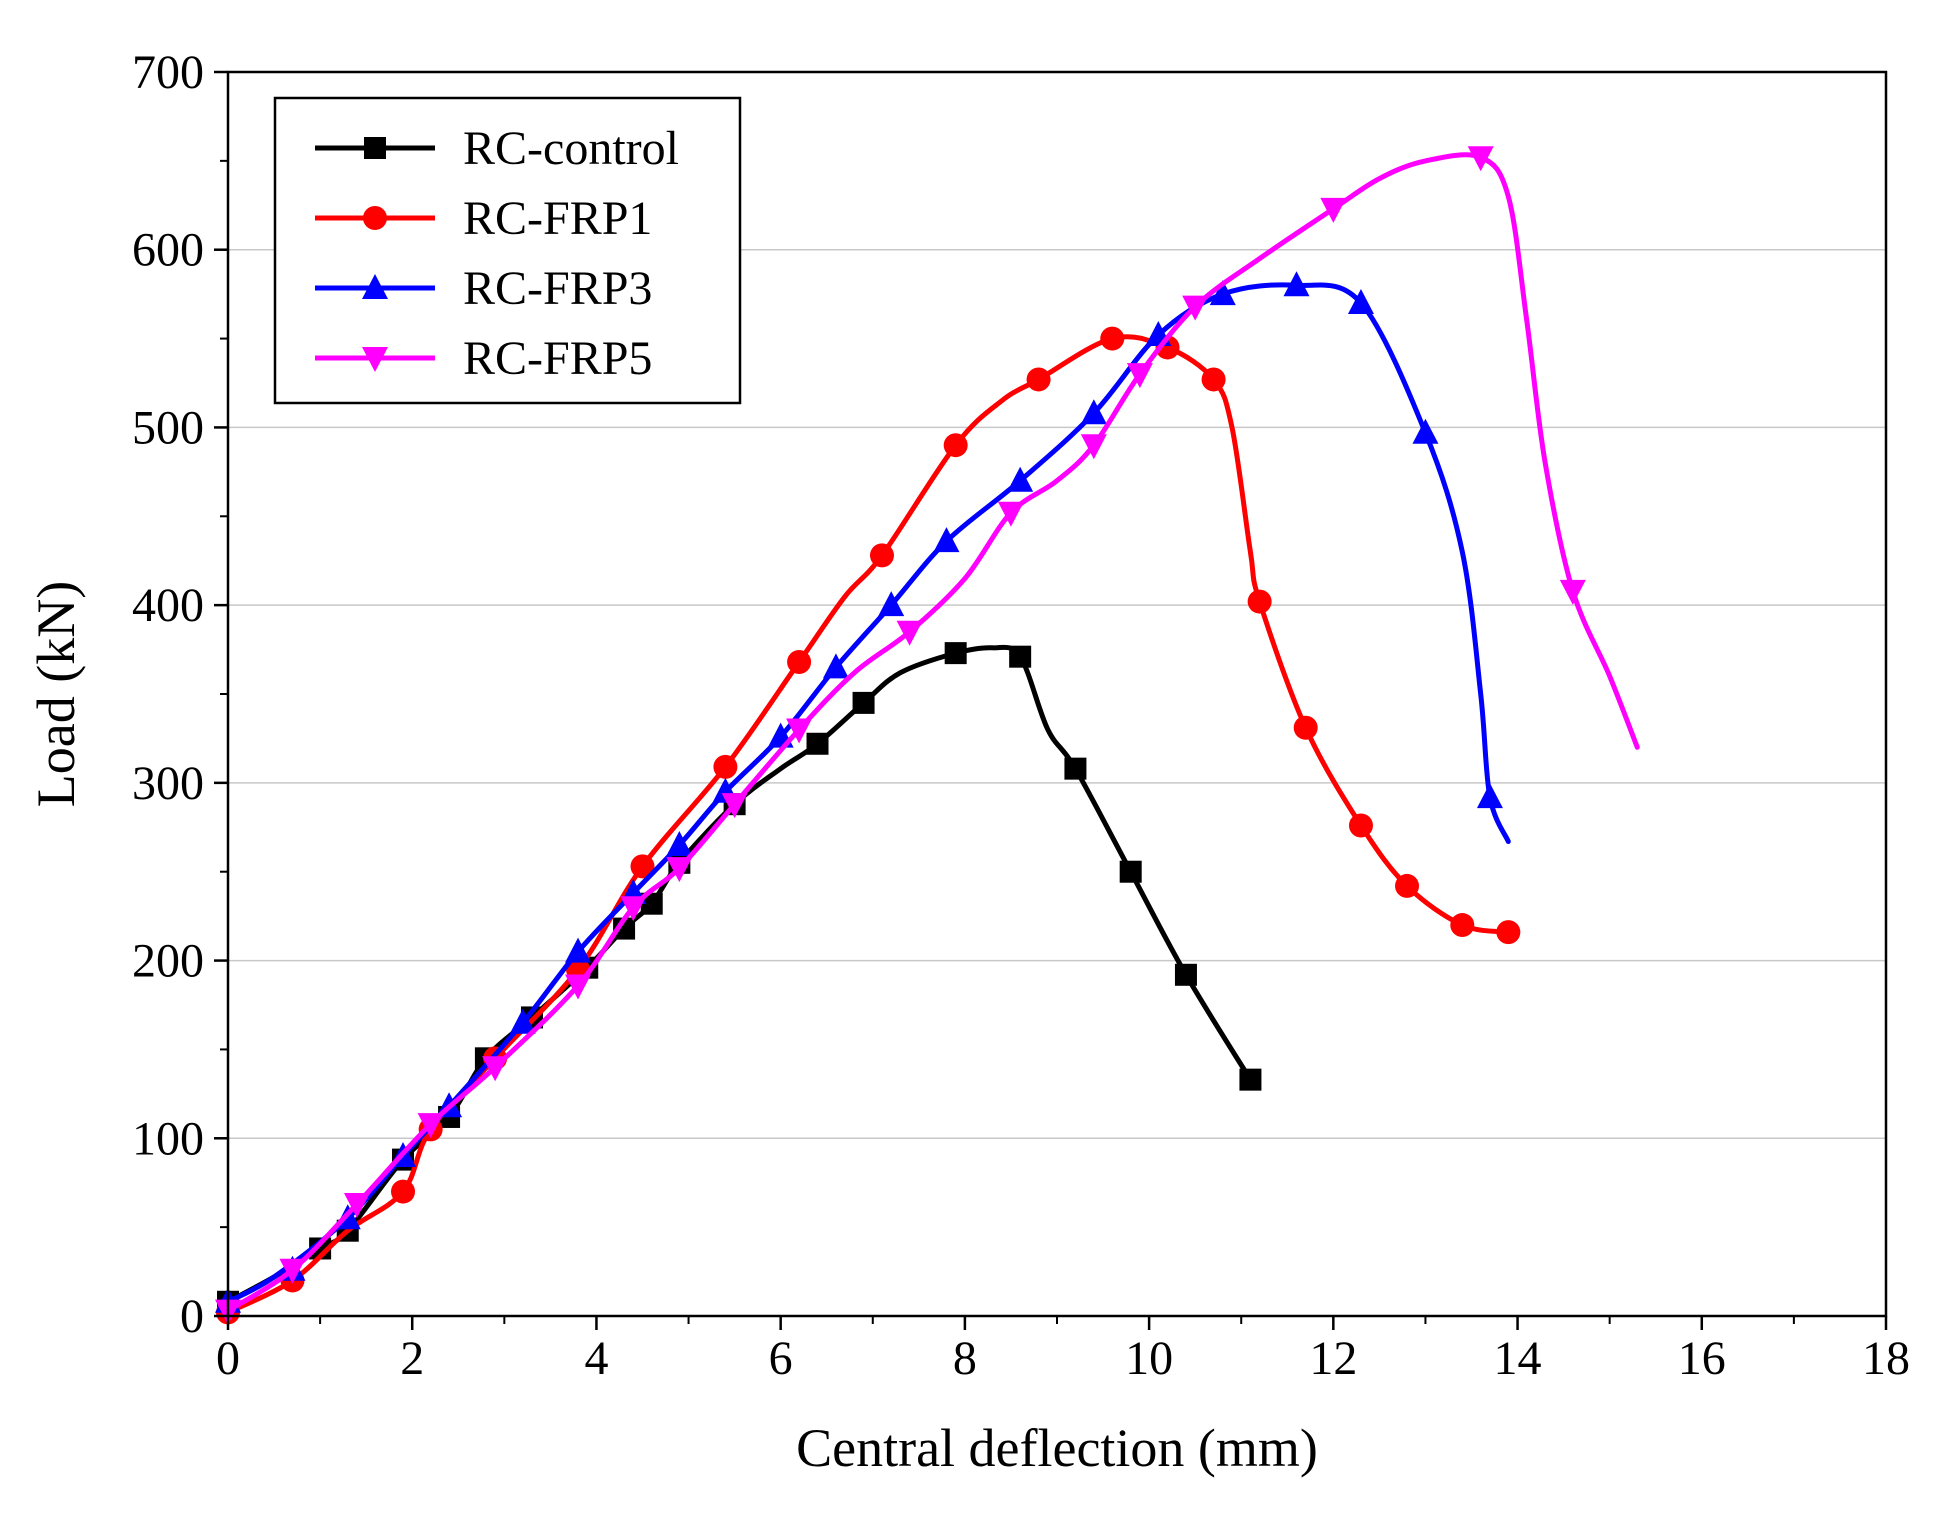 The image size is (1942, 1527). What do you see at coordinates (571, 148) in the screenshot?
I see `legend-label-rc-control: RC-control` at bounding box center [571, 148].